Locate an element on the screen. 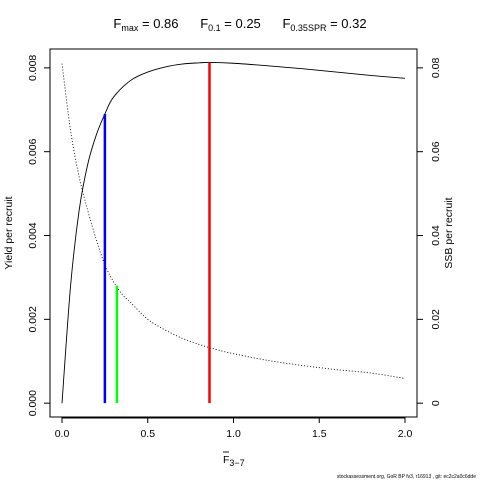 The height and width of the screenshot is (480, 480). y-left-tick-label: 0.004 is located at coordinates (33, 235).